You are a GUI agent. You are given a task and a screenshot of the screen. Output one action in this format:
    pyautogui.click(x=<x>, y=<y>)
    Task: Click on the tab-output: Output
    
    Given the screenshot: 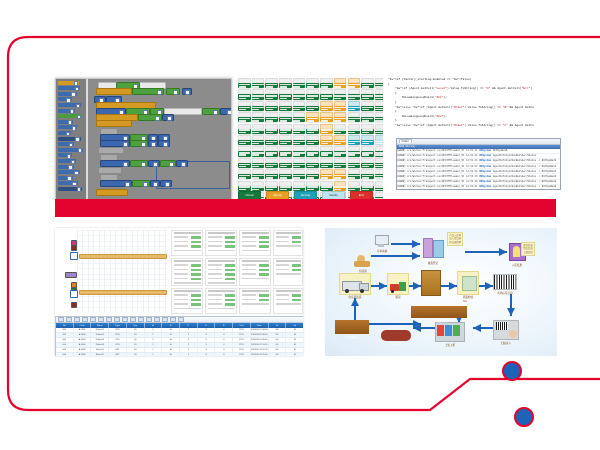 What is the action you would take?
    pyautogui.click(x=405, y=141)
    